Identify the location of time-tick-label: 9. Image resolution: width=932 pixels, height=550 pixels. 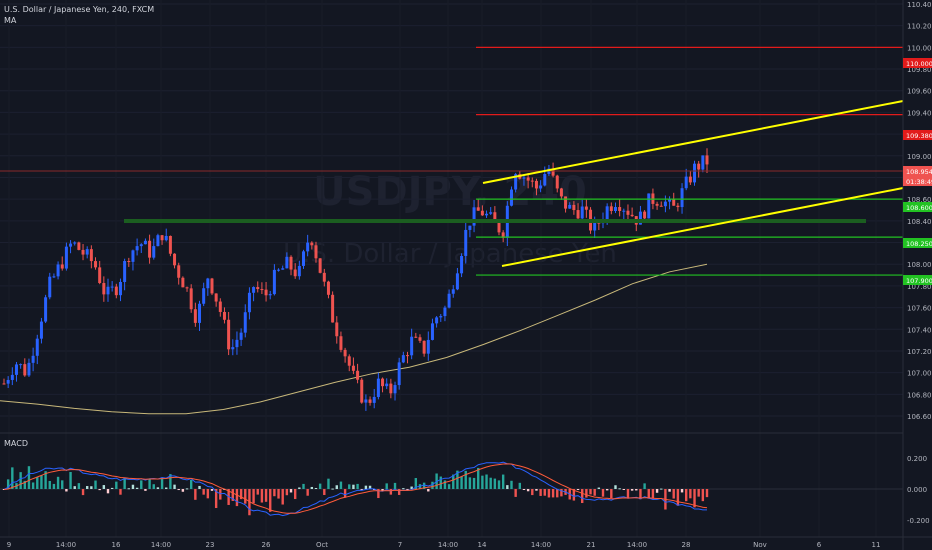
(9, 545).